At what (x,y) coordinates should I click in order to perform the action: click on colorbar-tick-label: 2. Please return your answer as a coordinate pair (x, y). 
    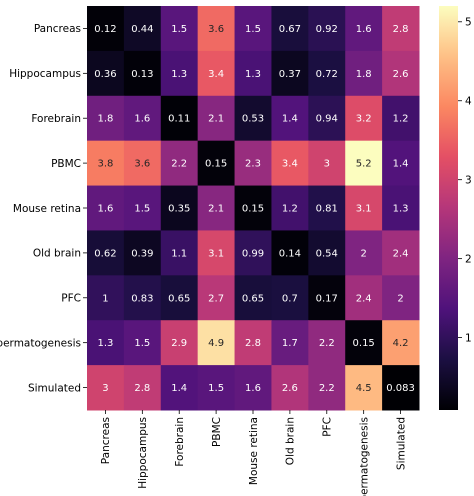
    Looking at the image, I should click on (468, 259).